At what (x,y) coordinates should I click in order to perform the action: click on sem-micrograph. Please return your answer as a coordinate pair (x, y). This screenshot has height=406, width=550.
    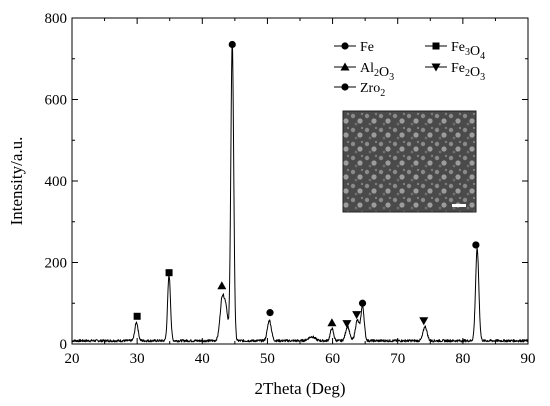
    Looking at the image, I should click on (409, 161).